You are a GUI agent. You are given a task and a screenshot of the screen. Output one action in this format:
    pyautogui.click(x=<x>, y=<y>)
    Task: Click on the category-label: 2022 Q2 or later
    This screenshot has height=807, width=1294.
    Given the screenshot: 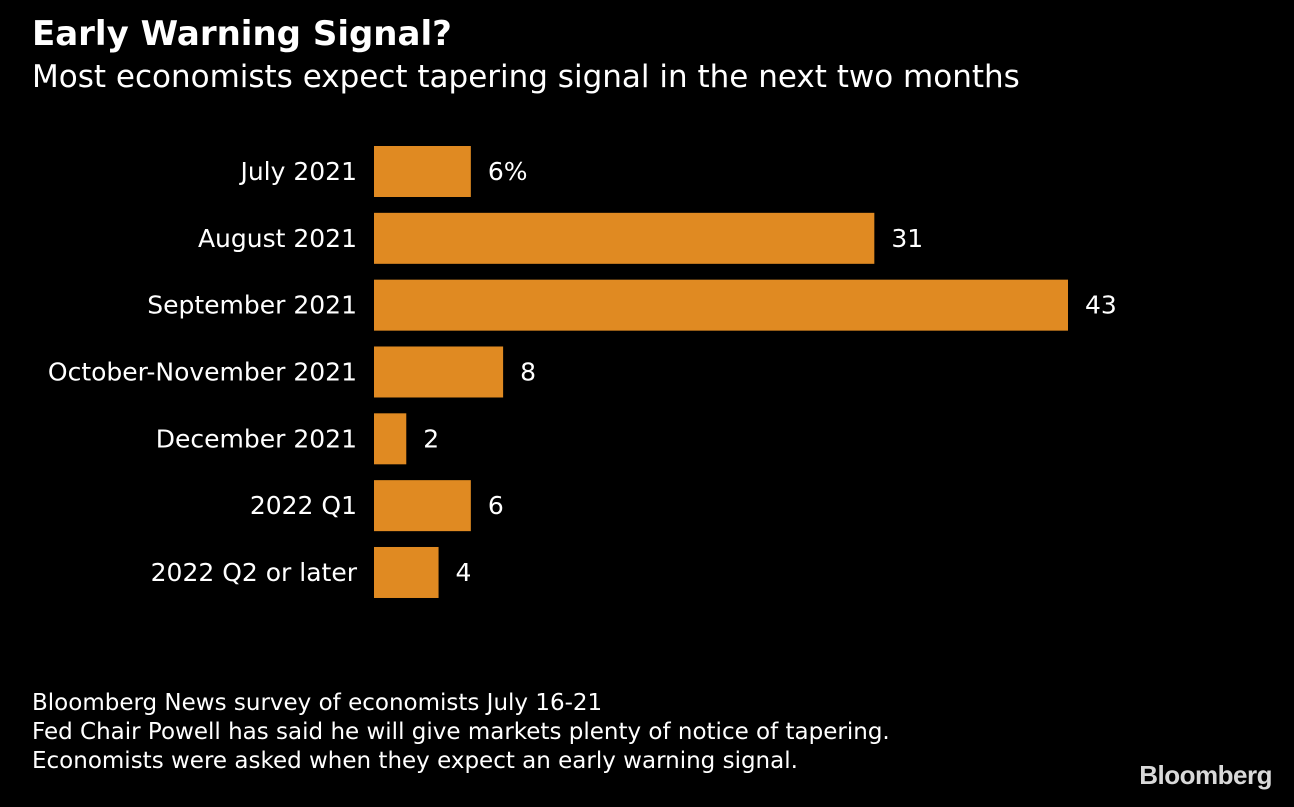 What is the action you would take?
    pyautogui.click(x=254, y=572)
    